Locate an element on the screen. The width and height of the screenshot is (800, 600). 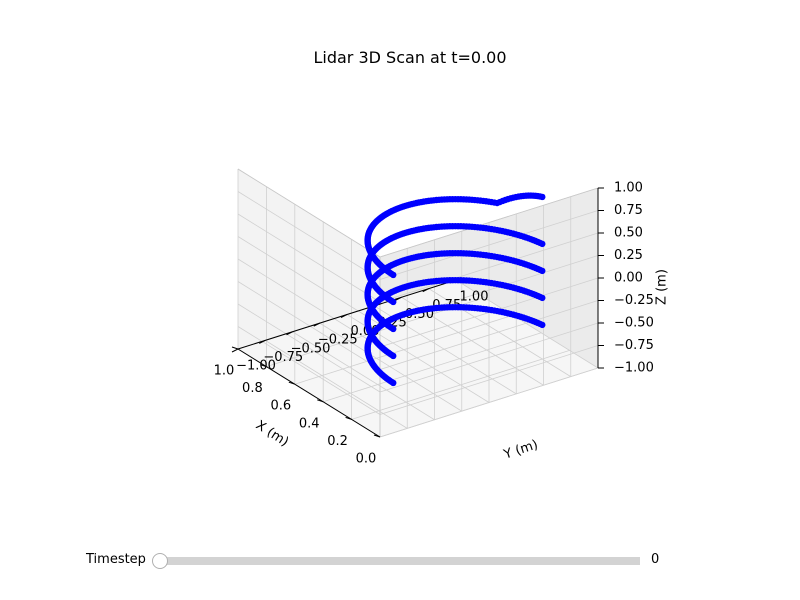
z-tick-label: −1.00 is located at coordinates (634, 368).